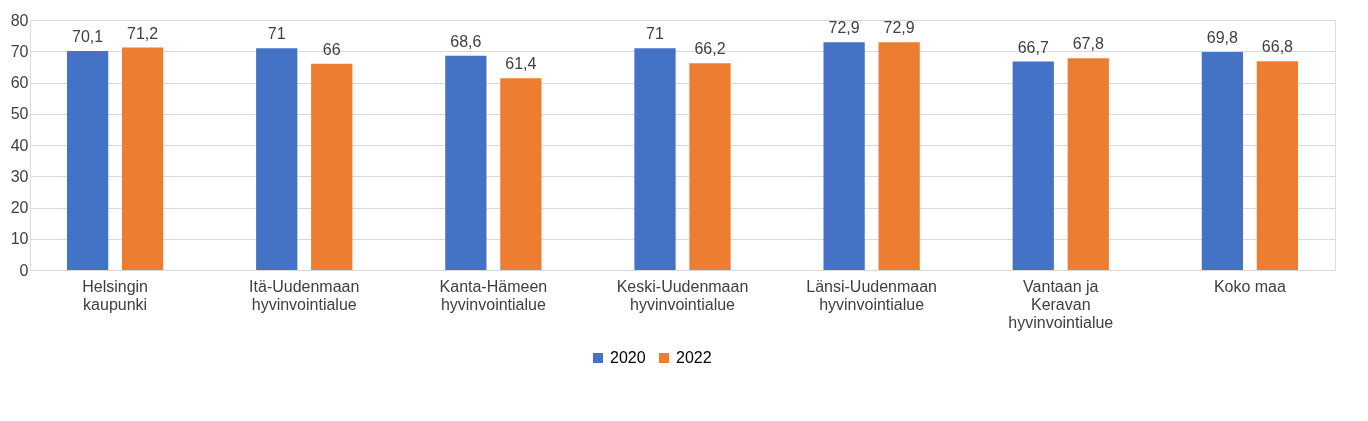  What do you see at coordinates (466, 41) in the screenshot?
I see `data-label: 68,6` at bounding box center [466, 41].